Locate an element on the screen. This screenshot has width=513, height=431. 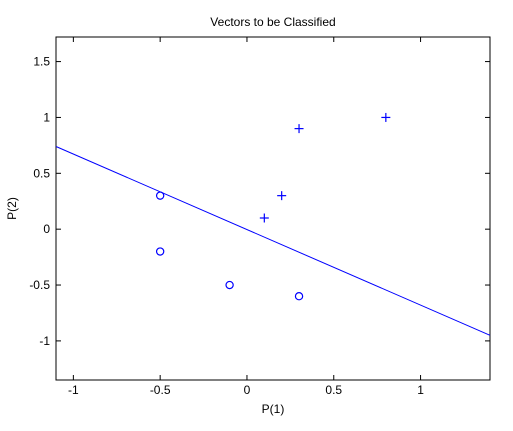
x-tick-label: 0 is located at coordinates (247, 390).